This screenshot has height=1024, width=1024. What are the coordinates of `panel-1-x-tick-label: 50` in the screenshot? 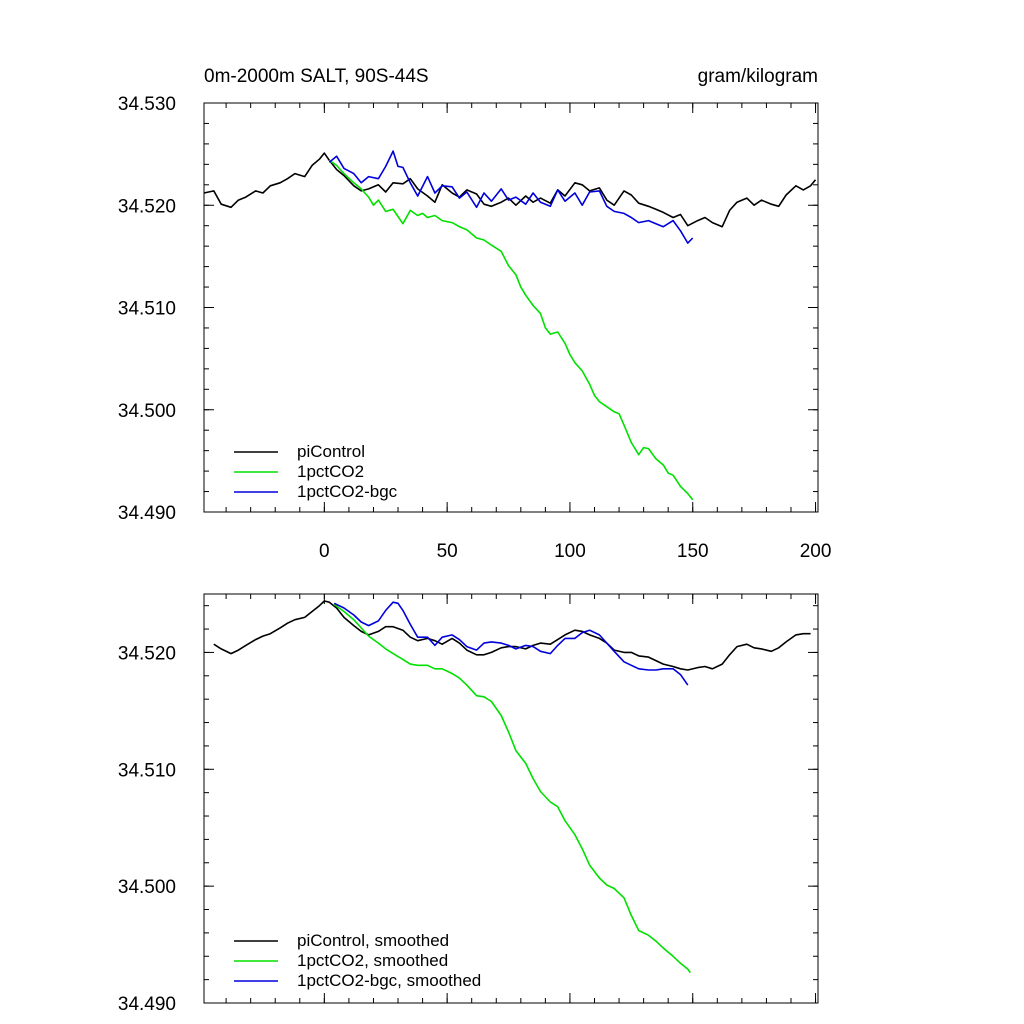 It's located at (447, 551).